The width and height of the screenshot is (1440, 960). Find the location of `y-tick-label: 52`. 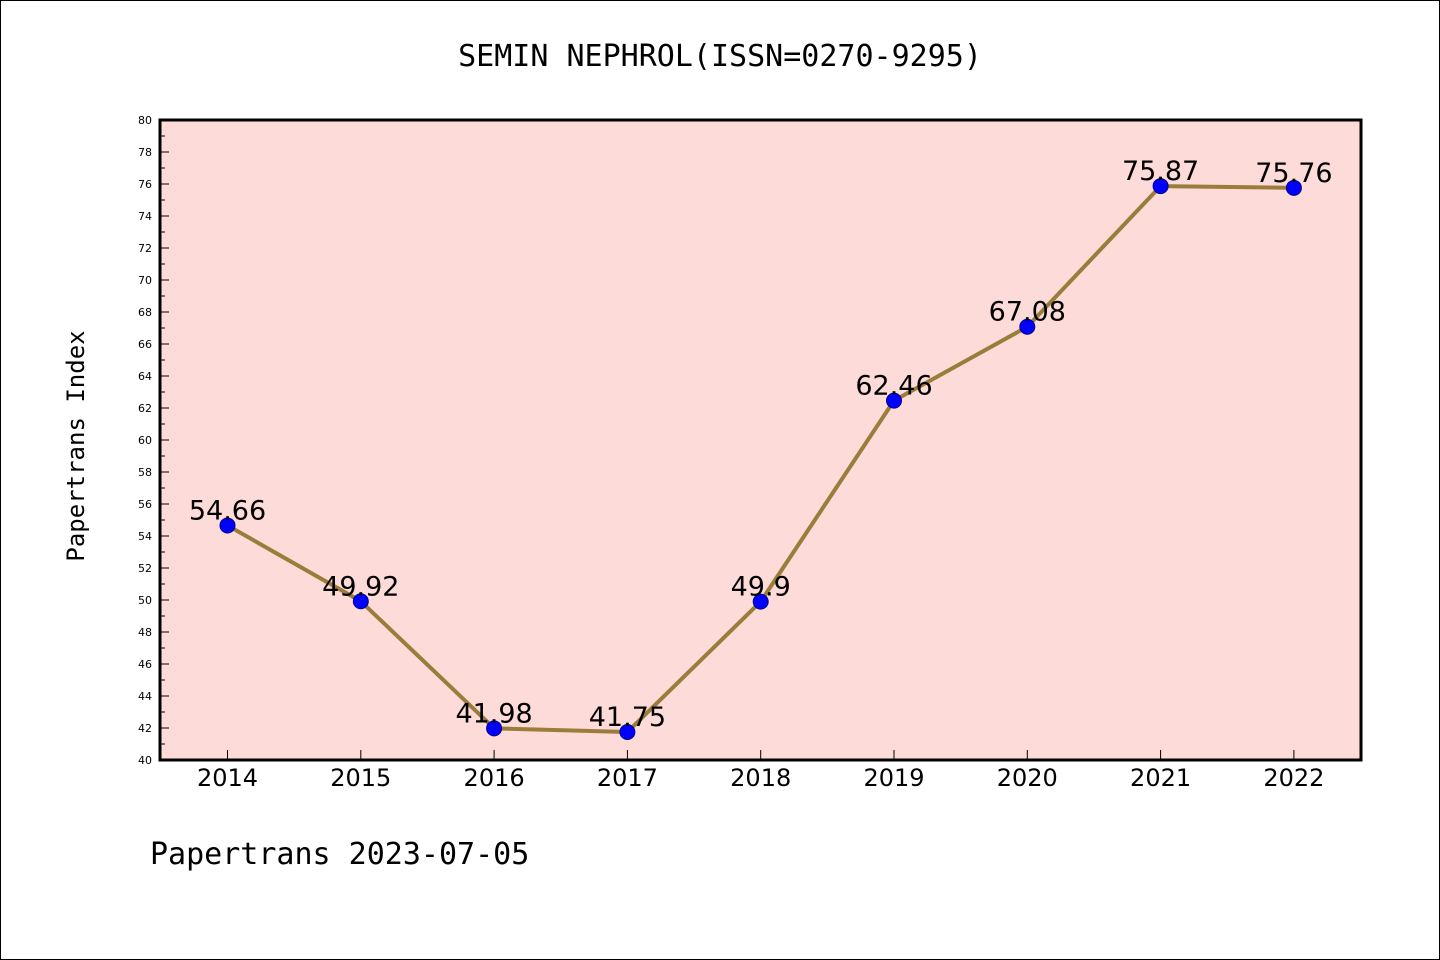

y-tick-label: 52 is located at coordinates (145, 568).